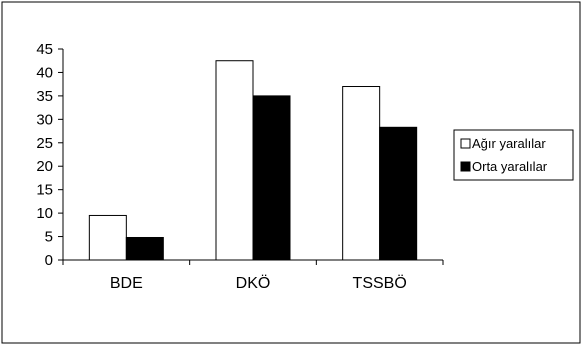  Describe the element at coordinates (49, 260) in the screenshot. I see `y-tick-label: 0` at that location.